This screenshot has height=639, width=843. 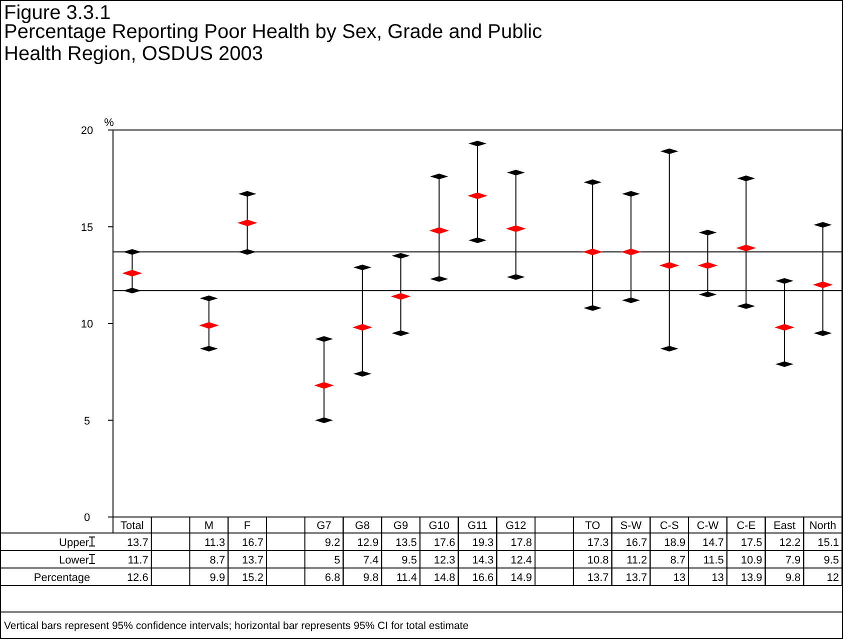 What do you see at coordinates (368, 543) in the screenshot?
I see `data-label: 12.9` at bounding box center [368, 543].